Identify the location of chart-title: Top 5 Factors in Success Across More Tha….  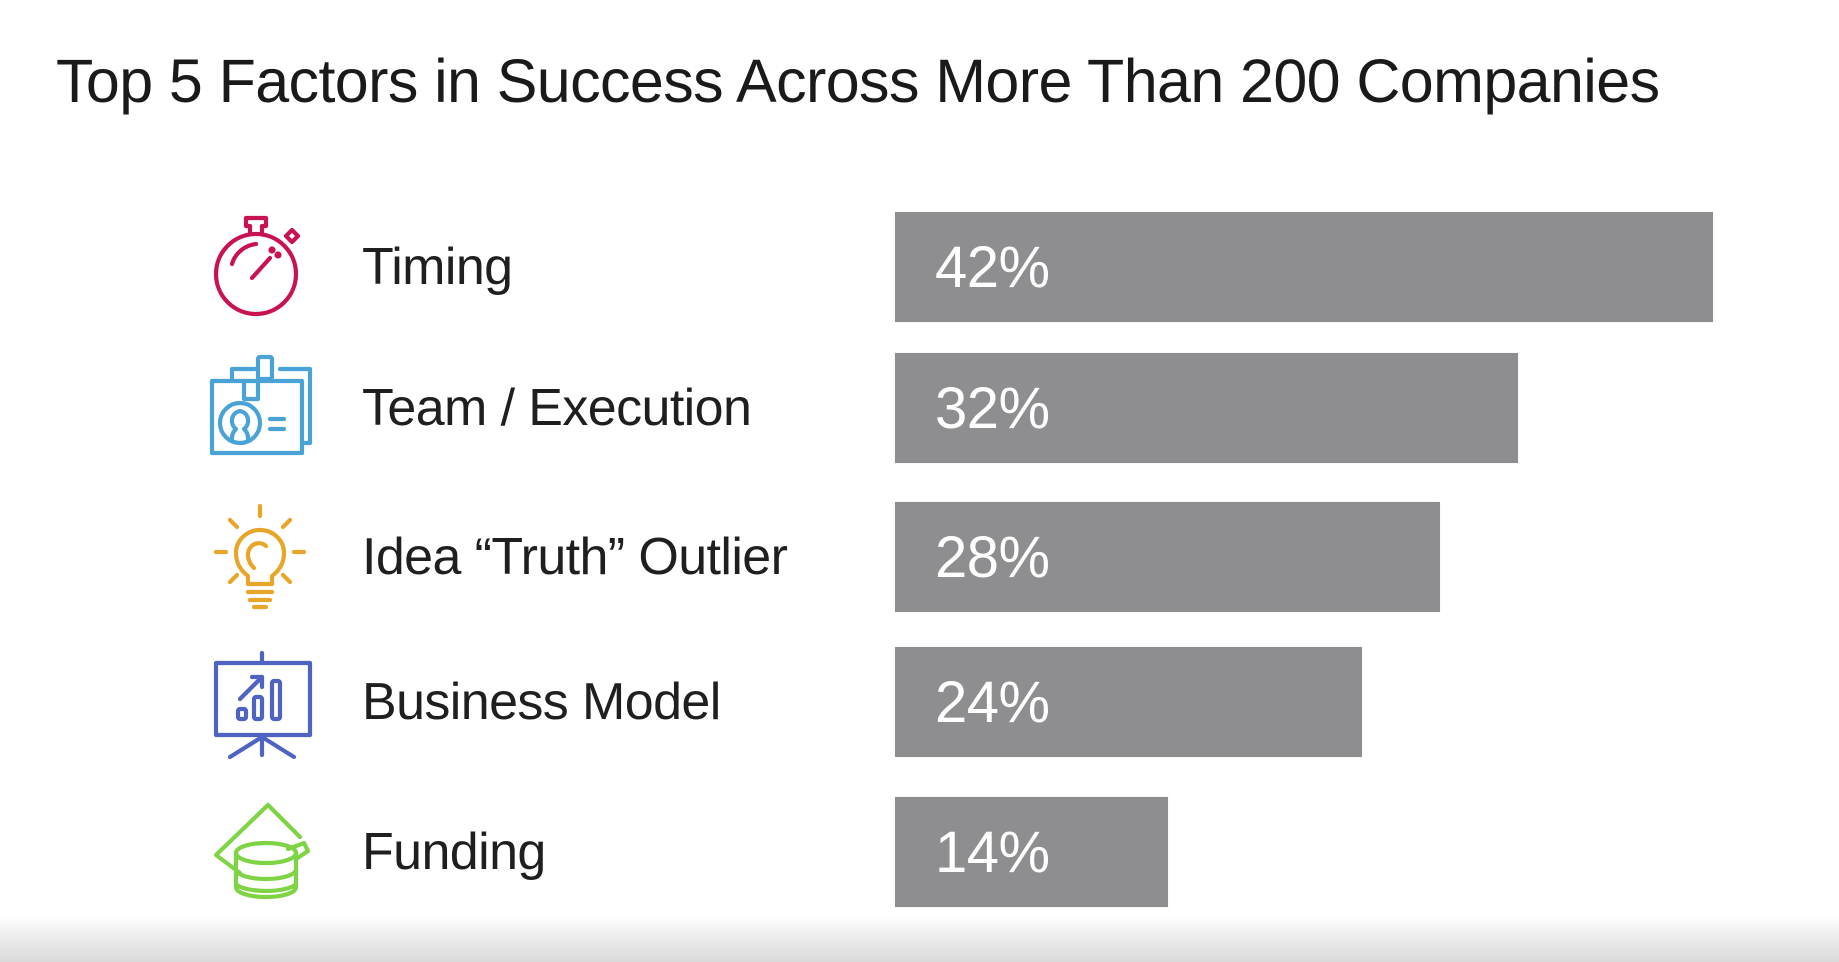
(858, 81).